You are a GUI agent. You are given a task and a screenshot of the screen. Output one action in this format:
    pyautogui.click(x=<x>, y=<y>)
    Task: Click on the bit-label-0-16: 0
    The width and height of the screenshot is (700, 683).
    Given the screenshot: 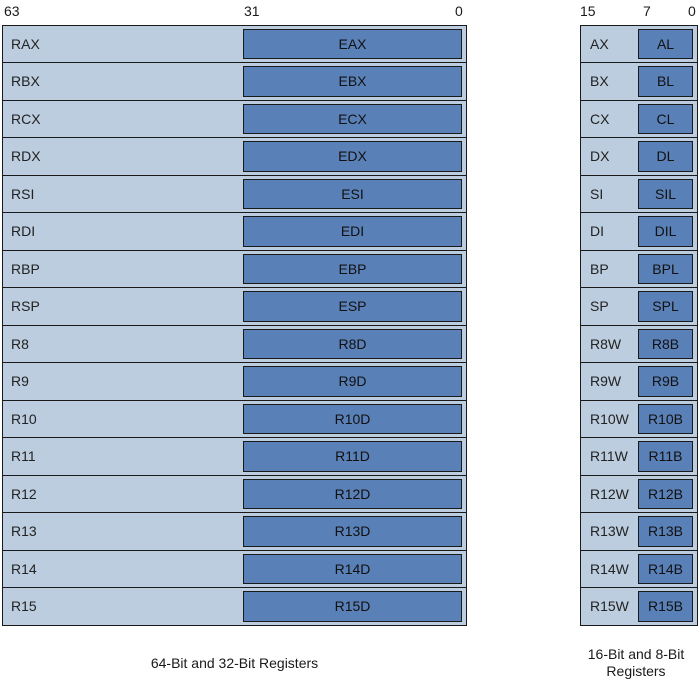 What is the action you would take?
    pyautogui.click(x=692, y=11)
    